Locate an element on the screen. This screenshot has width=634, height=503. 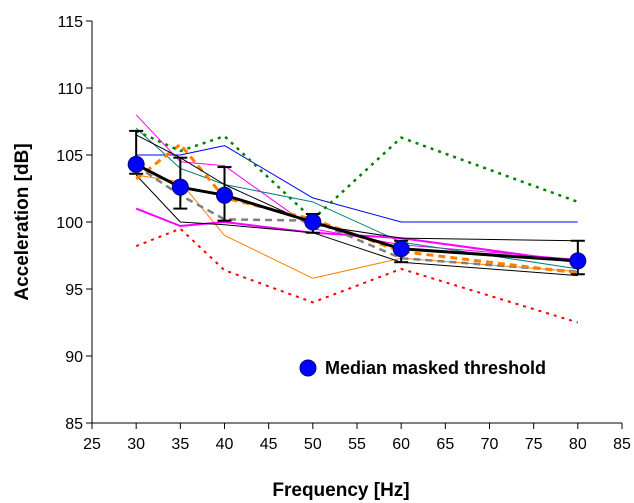
y-tick-label: 100 is located at coordinates (69, 223).